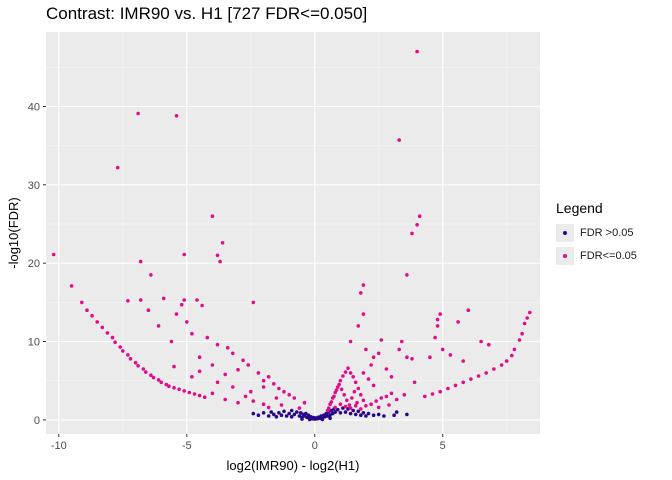 This screenshot has height=480, width=672. What do you see at coordinates (608, 255) in the screenshot?
I see `legend-label-fdr-le: FDR<=0.05` at bounding box center [608, 255].